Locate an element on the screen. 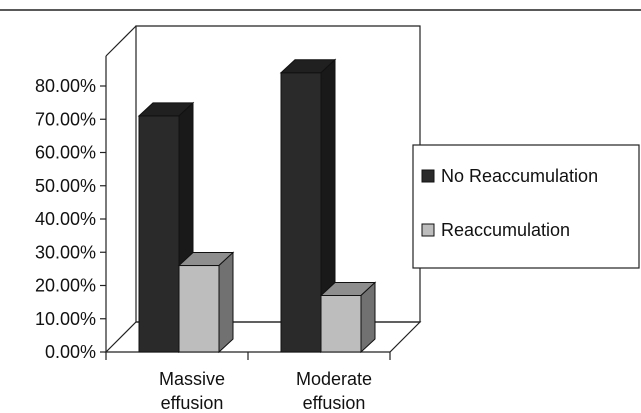 Image resolution: width=641 pixels, height=413 pixels. legend-box is located at coordinates (526, 206).